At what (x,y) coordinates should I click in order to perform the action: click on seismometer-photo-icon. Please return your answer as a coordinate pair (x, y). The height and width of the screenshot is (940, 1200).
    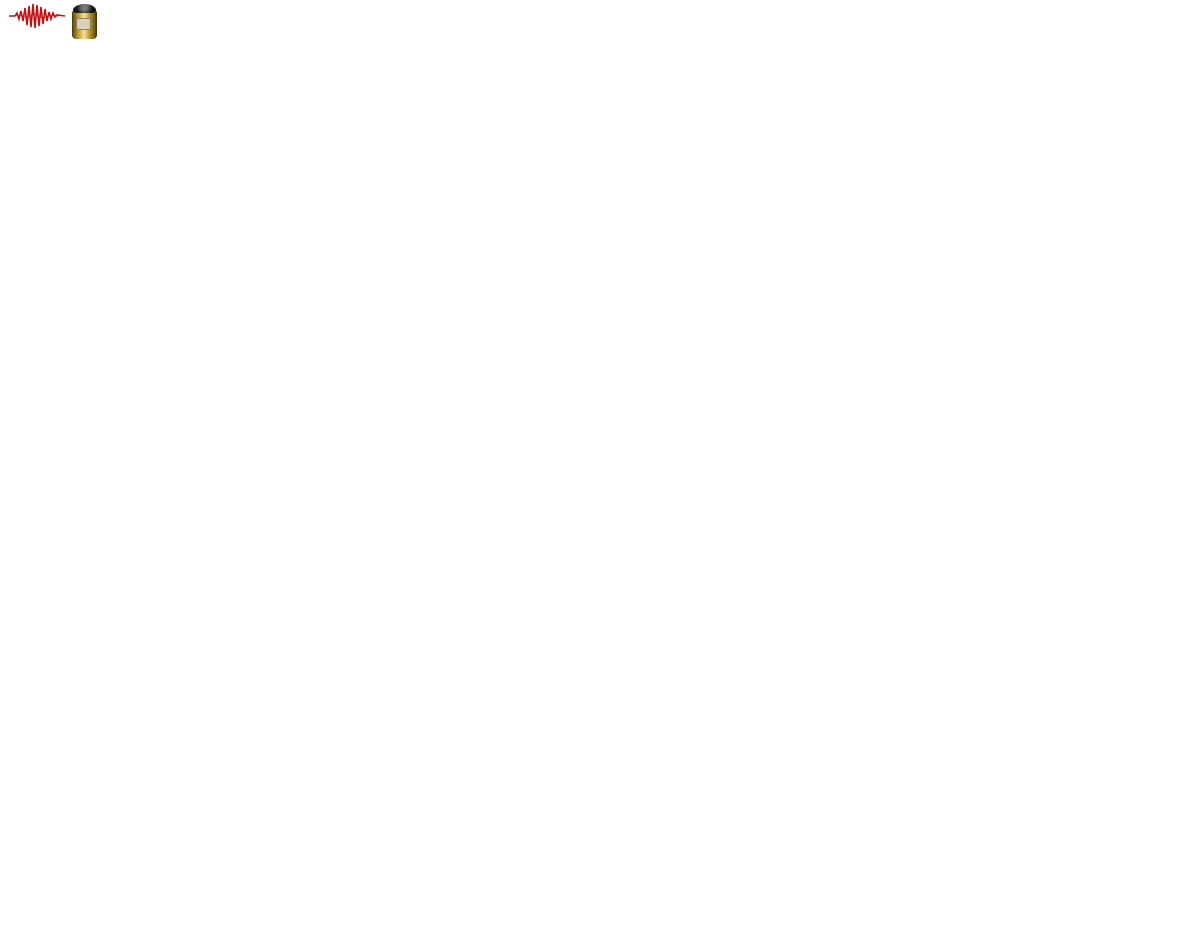
    Looking at the image, I should click on (84, 22).